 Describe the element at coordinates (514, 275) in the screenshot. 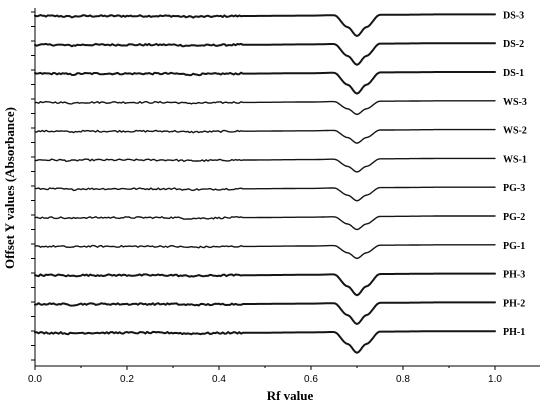

I see `series-label-ph-3: PH-3` at that location.